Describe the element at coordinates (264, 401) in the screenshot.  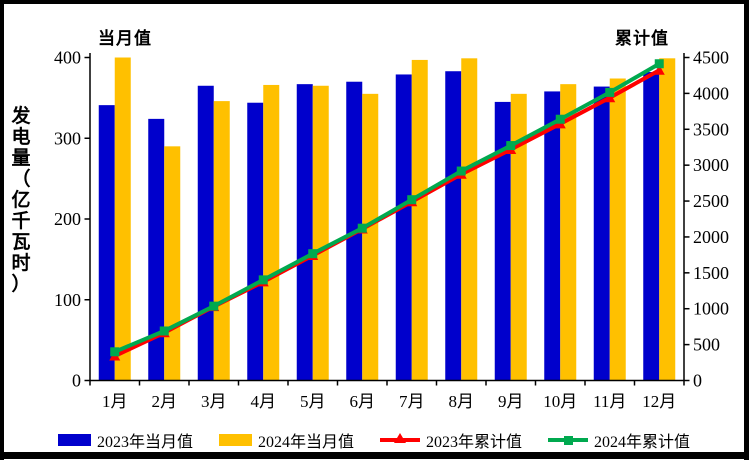
I see `x-axis-category-label: 4月` at that location.